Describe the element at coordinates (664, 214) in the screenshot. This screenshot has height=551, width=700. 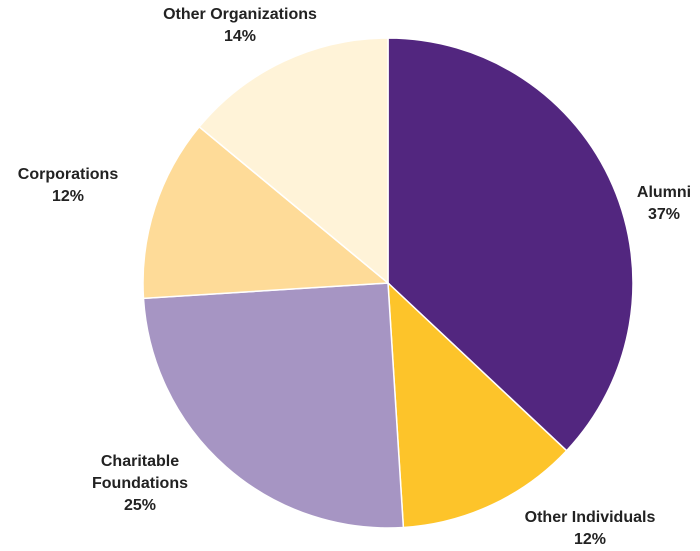
I see `percent-label: 37%` at that location.